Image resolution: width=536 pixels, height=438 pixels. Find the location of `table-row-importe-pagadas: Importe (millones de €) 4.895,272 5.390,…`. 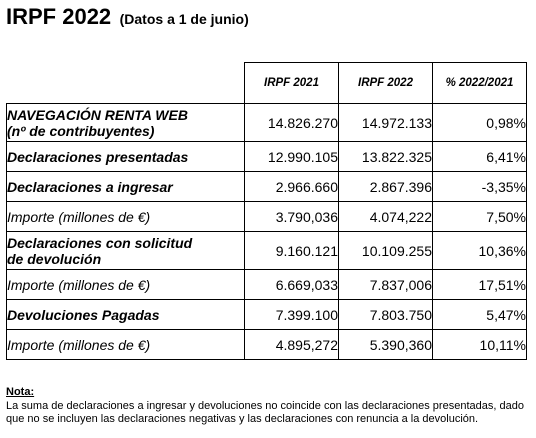

table-row-importe-pagadas: Importe (millones de €) 4.895,272 5.390,… is located at coordinates (266, 344).